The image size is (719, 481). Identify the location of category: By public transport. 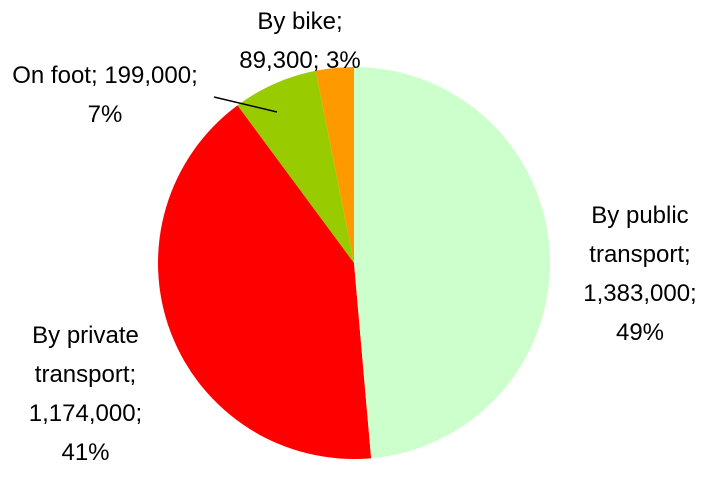
(639, 235).